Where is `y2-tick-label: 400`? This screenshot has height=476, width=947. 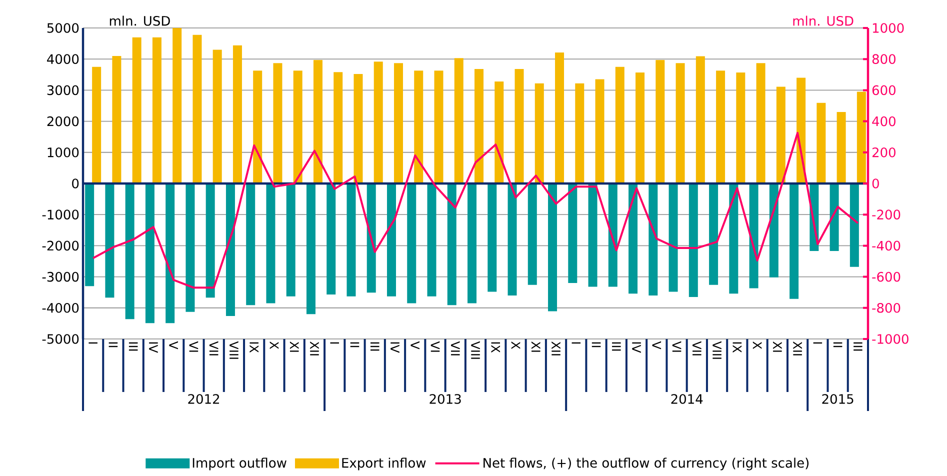
y2-tick-label: 400 is located at coordinates (884, 121).